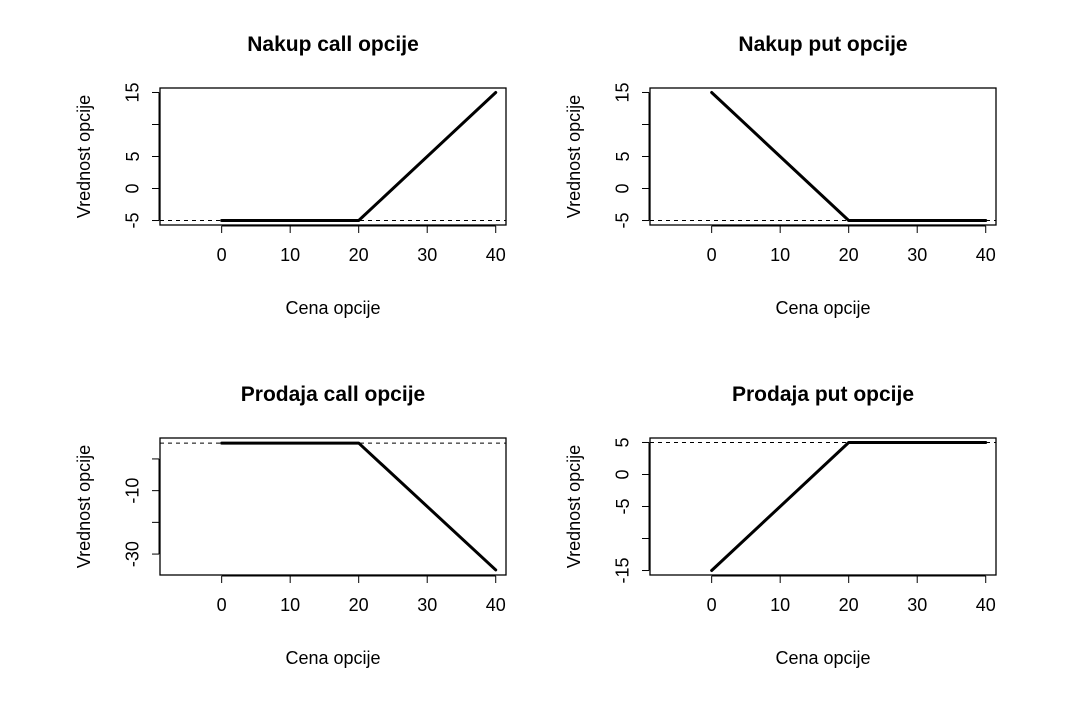  I want to click on y-tick-label: -30, so click(133, 554).